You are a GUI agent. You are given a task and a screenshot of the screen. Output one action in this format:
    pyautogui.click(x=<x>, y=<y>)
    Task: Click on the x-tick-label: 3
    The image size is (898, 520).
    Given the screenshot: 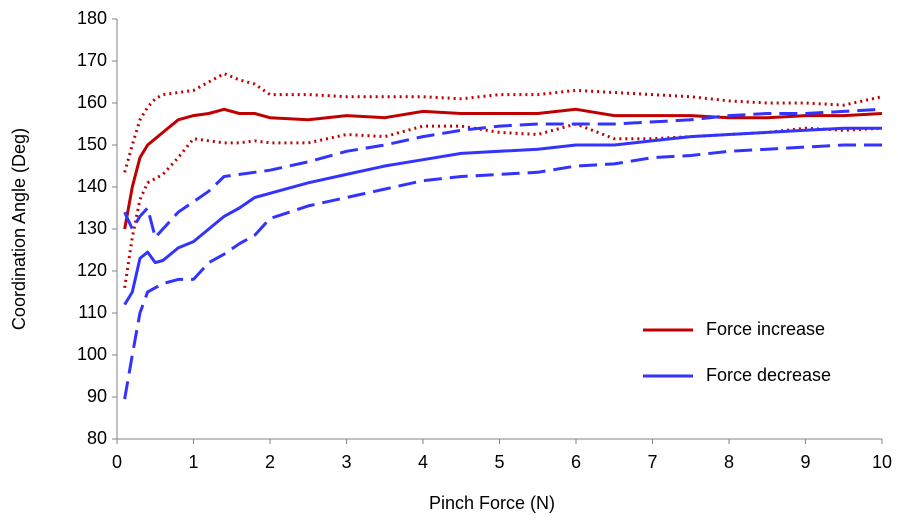 What is the action you would take?
    pyautogui.click(x=346, y=462)
    